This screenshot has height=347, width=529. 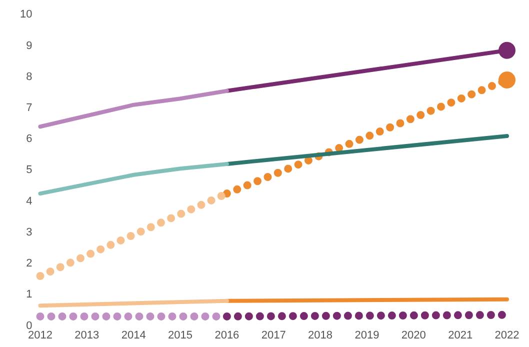 I want to click on y-tick-label: 5, so click(x=29, y=170).